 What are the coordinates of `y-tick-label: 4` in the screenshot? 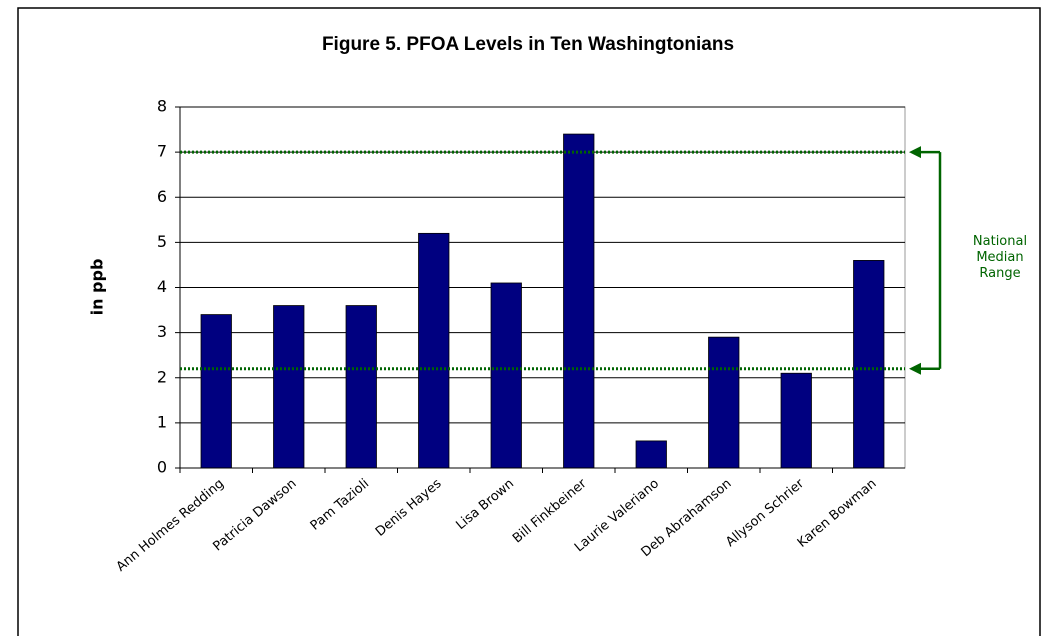 It's located at (162, 286).